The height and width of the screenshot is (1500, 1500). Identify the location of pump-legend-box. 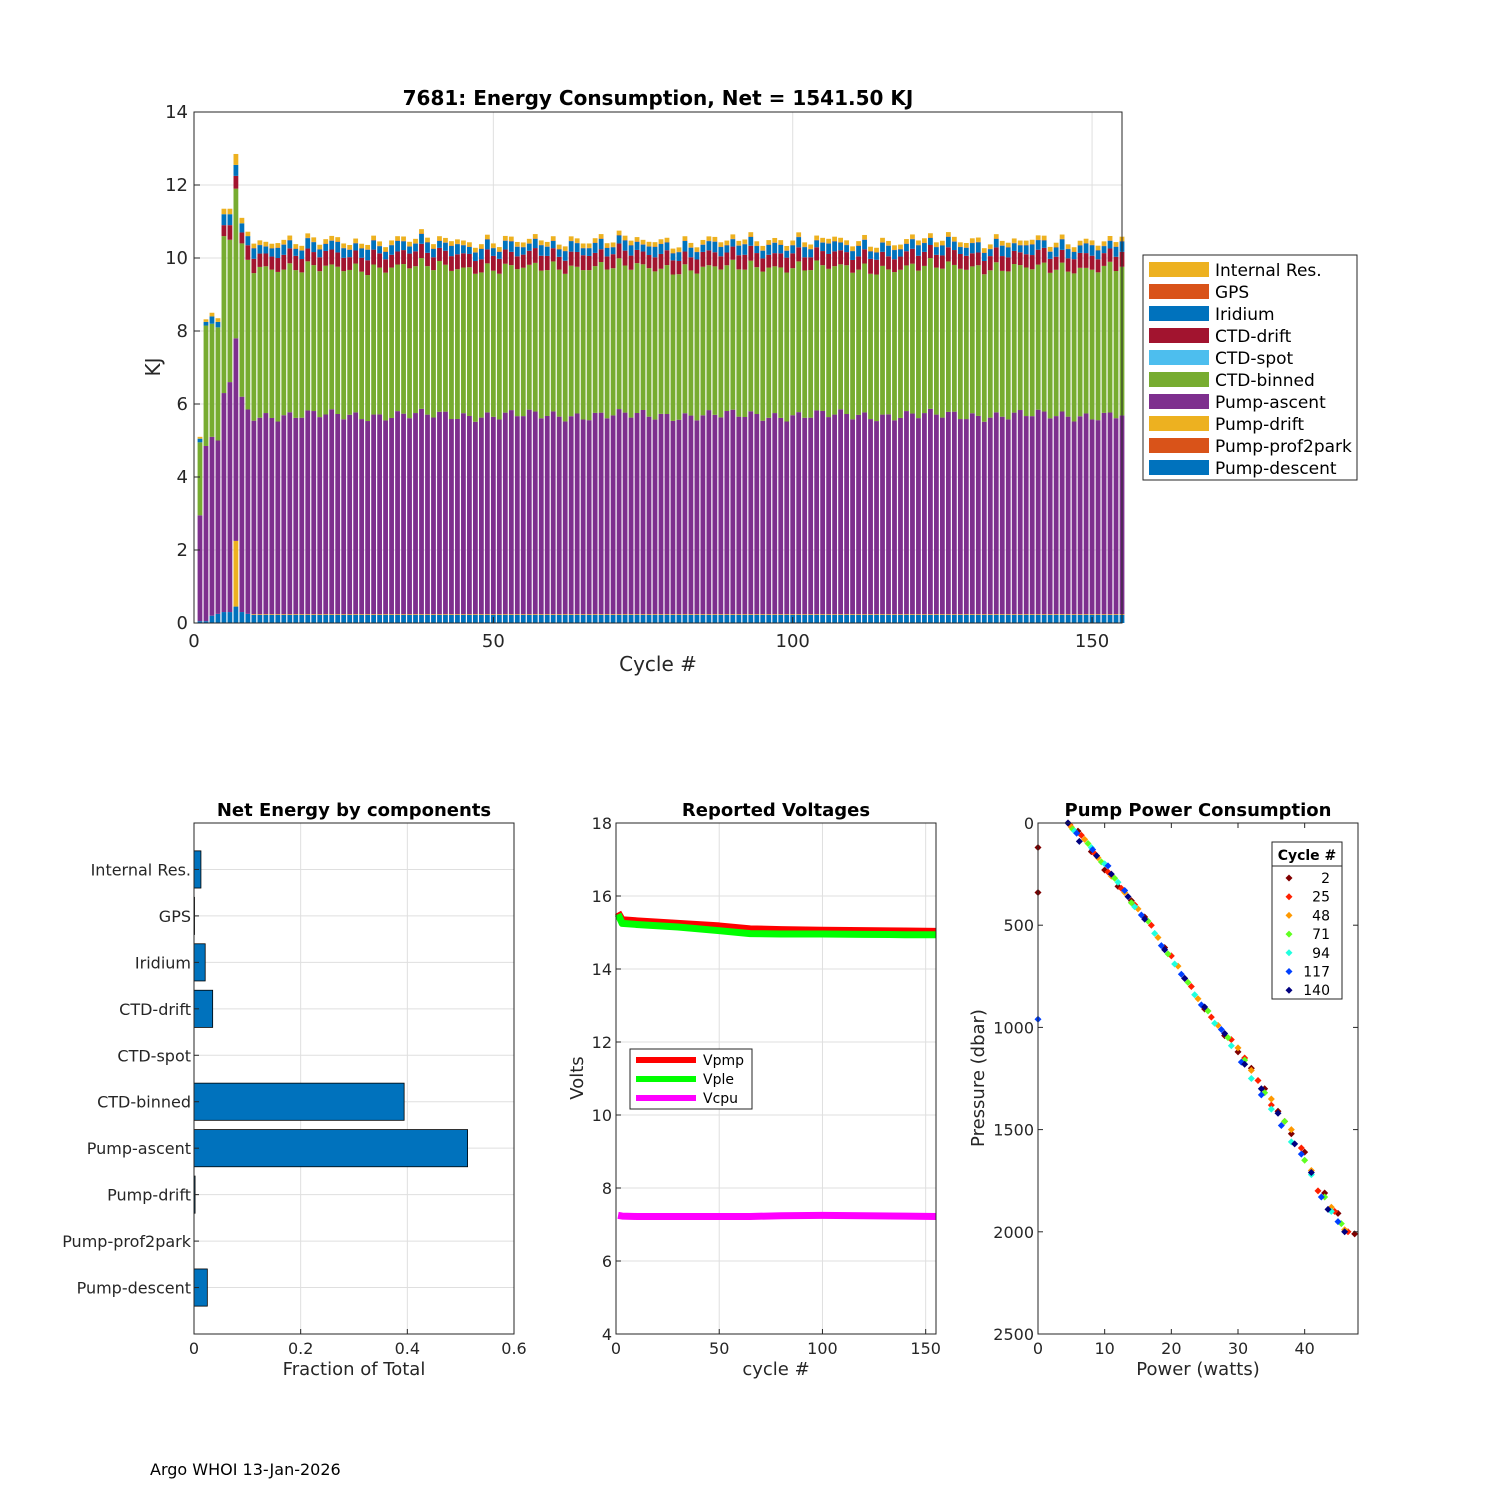
(1307, 920).